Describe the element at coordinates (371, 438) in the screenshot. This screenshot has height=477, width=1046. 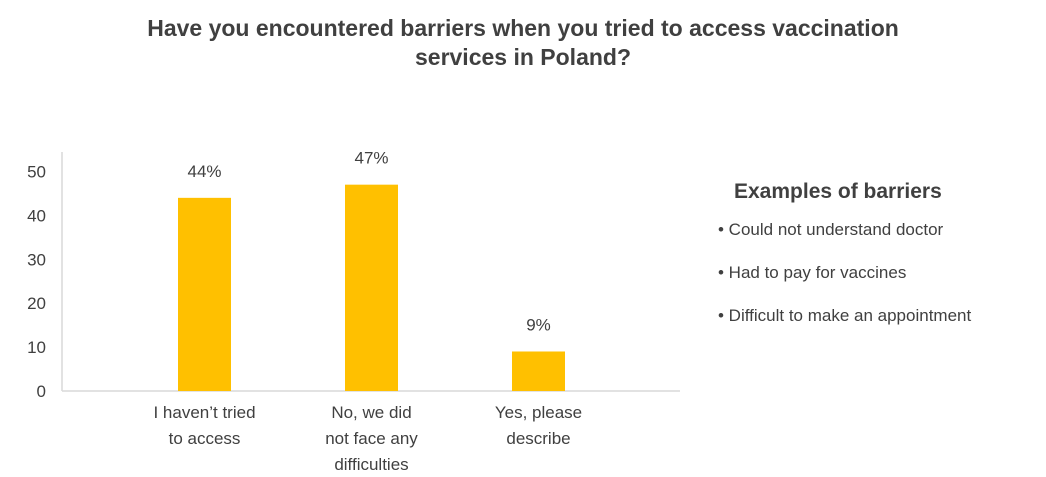
I see `x-tick-label: not face any` at that location.